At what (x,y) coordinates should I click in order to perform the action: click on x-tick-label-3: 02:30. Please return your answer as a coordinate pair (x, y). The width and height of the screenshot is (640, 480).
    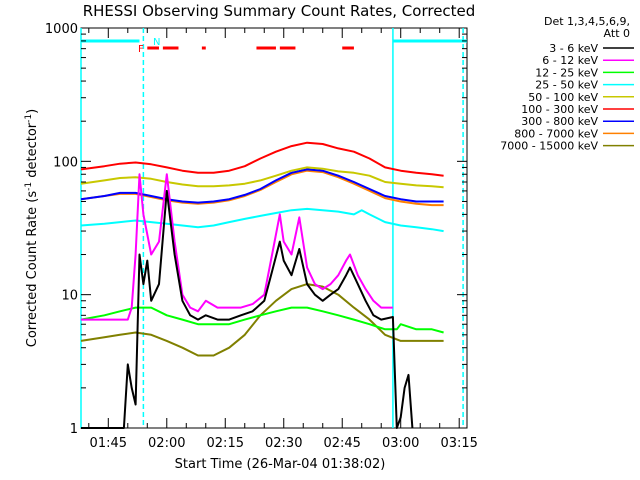
    Looking at the image, I should click on (283, 443).